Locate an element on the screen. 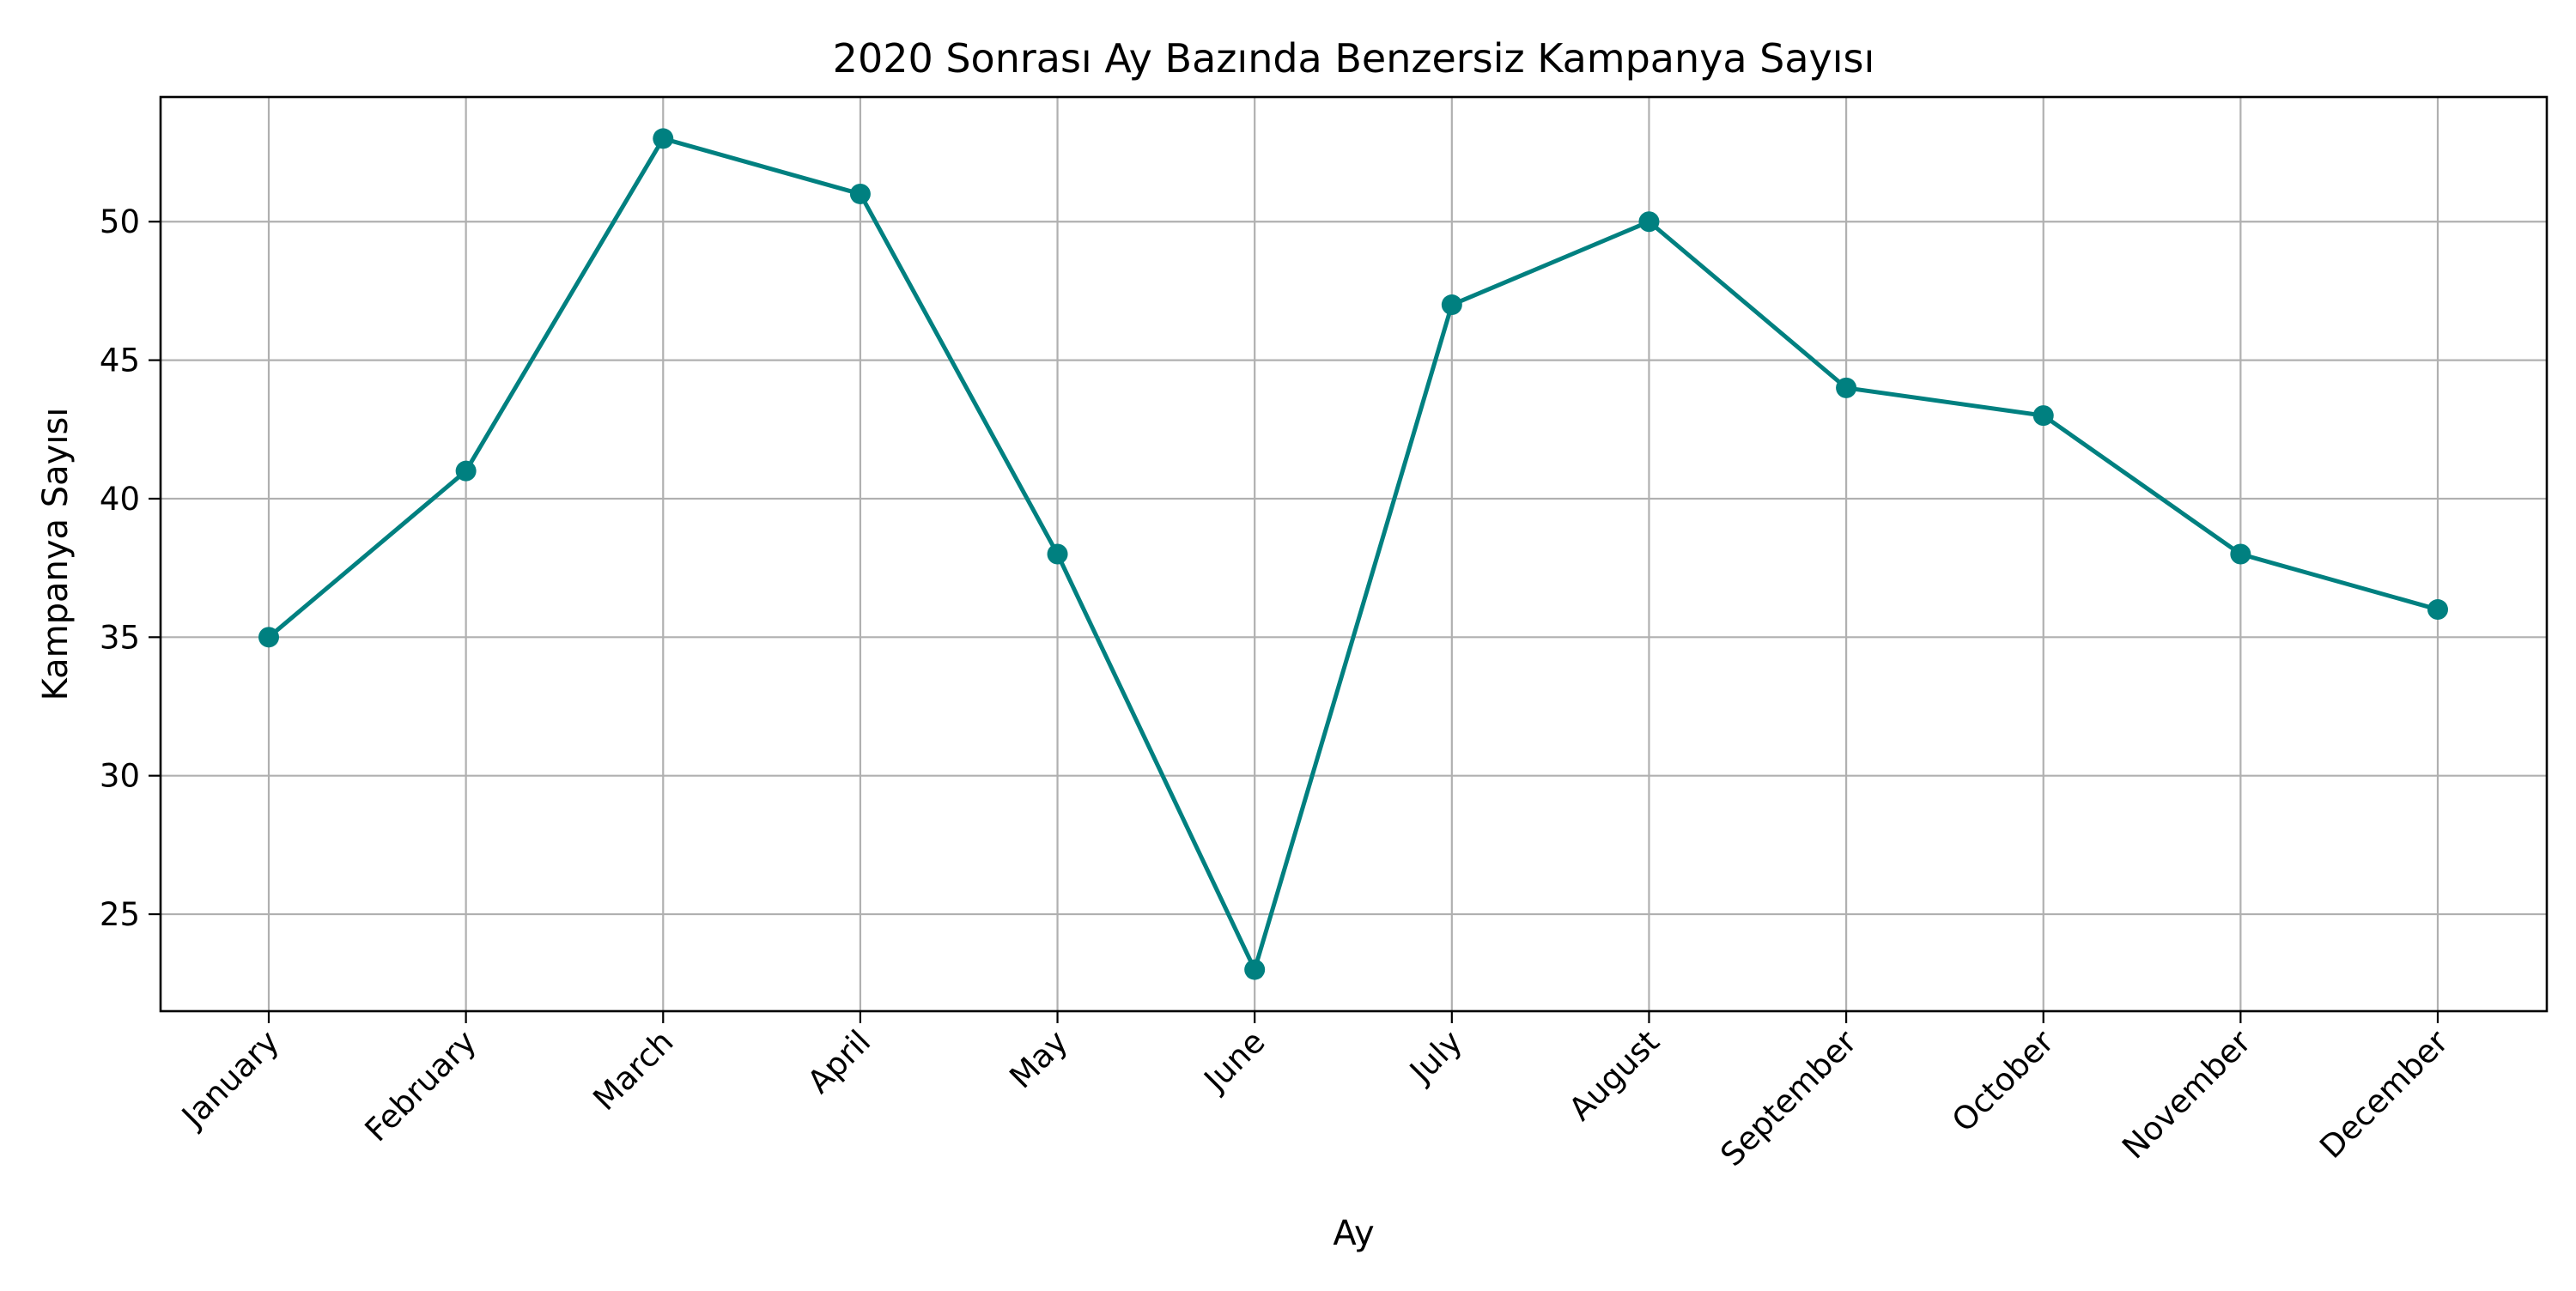  x-tick-label: September is located at coordinates (1789, 1097).